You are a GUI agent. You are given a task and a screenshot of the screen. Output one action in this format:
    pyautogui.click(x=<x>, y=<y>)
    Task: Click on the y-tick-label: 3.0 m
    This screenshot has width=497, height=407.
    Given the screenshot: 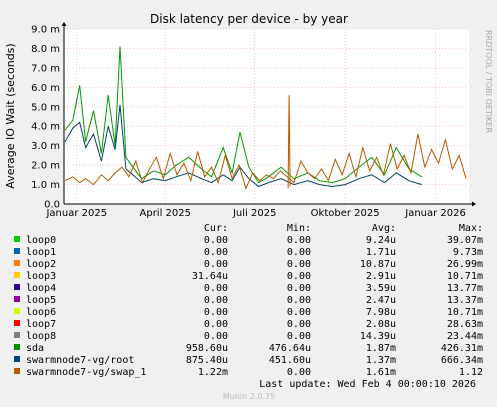 What is the action you would take?
    pyautogui.click(x=45, y=146)
    